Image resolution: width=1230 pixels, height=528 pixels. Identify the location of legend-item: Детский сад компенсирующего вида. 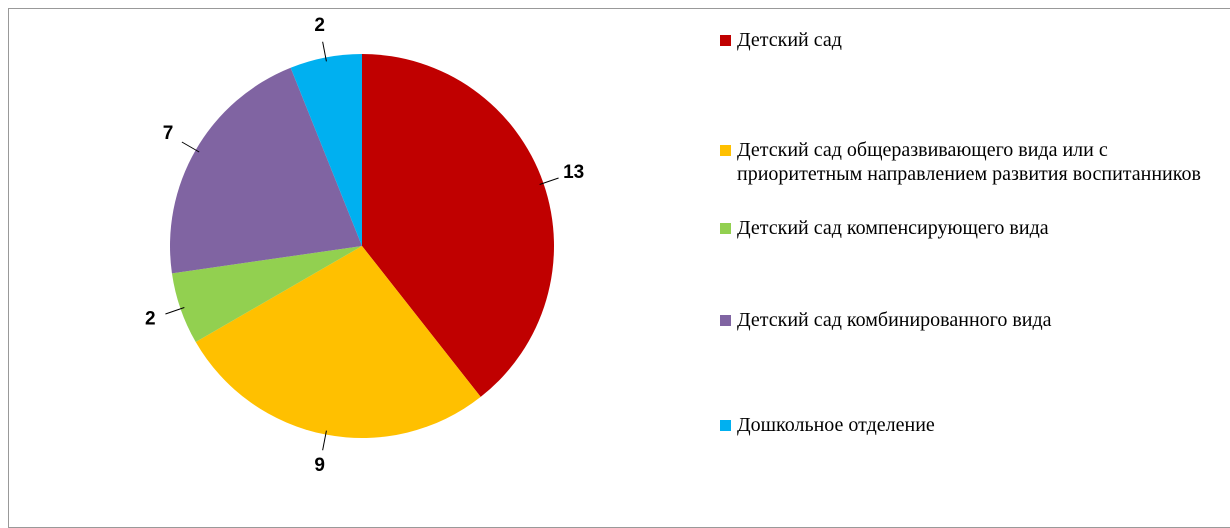
(974, 228).